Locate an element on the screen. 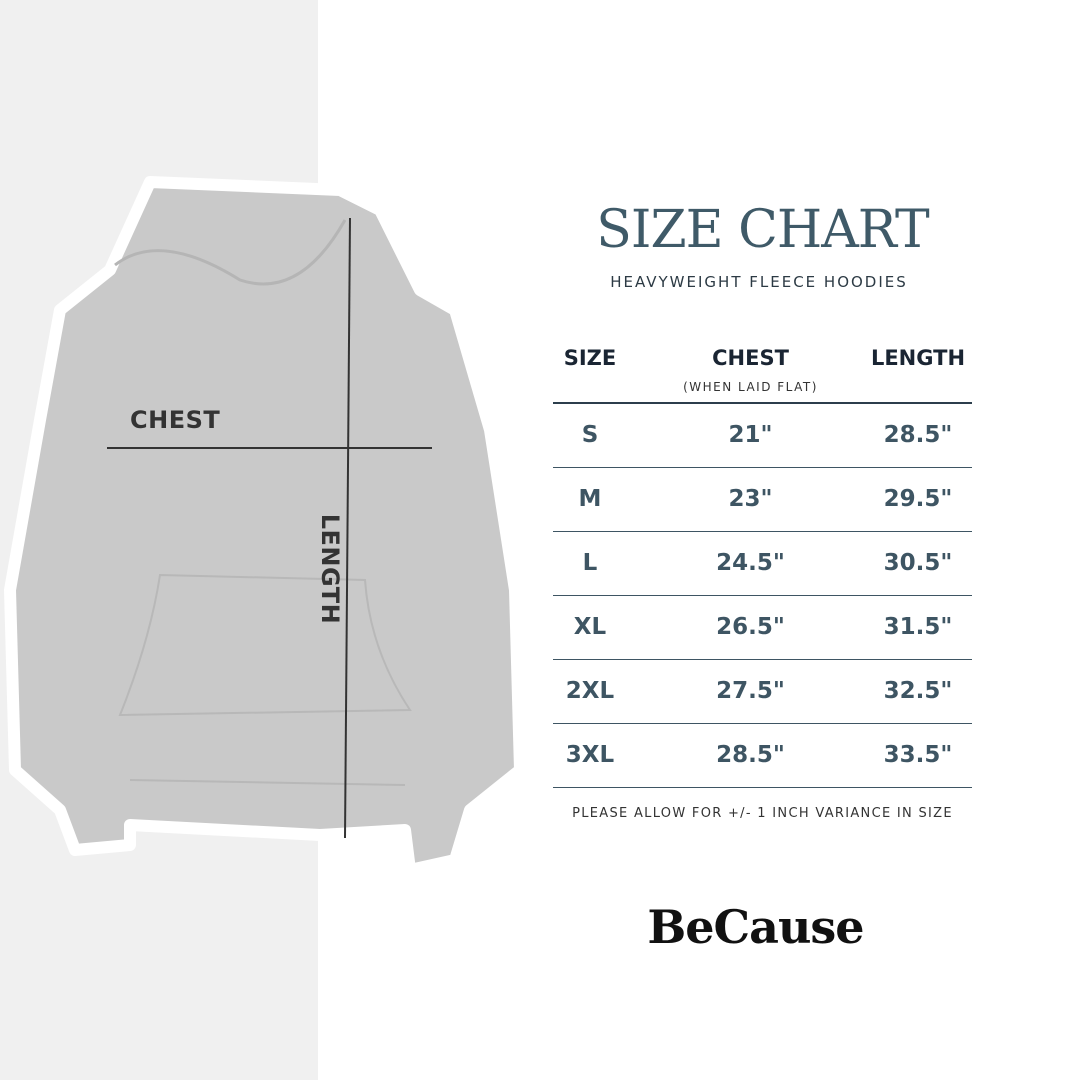  size-cell: 2XL is located at coordinates (590, 691).